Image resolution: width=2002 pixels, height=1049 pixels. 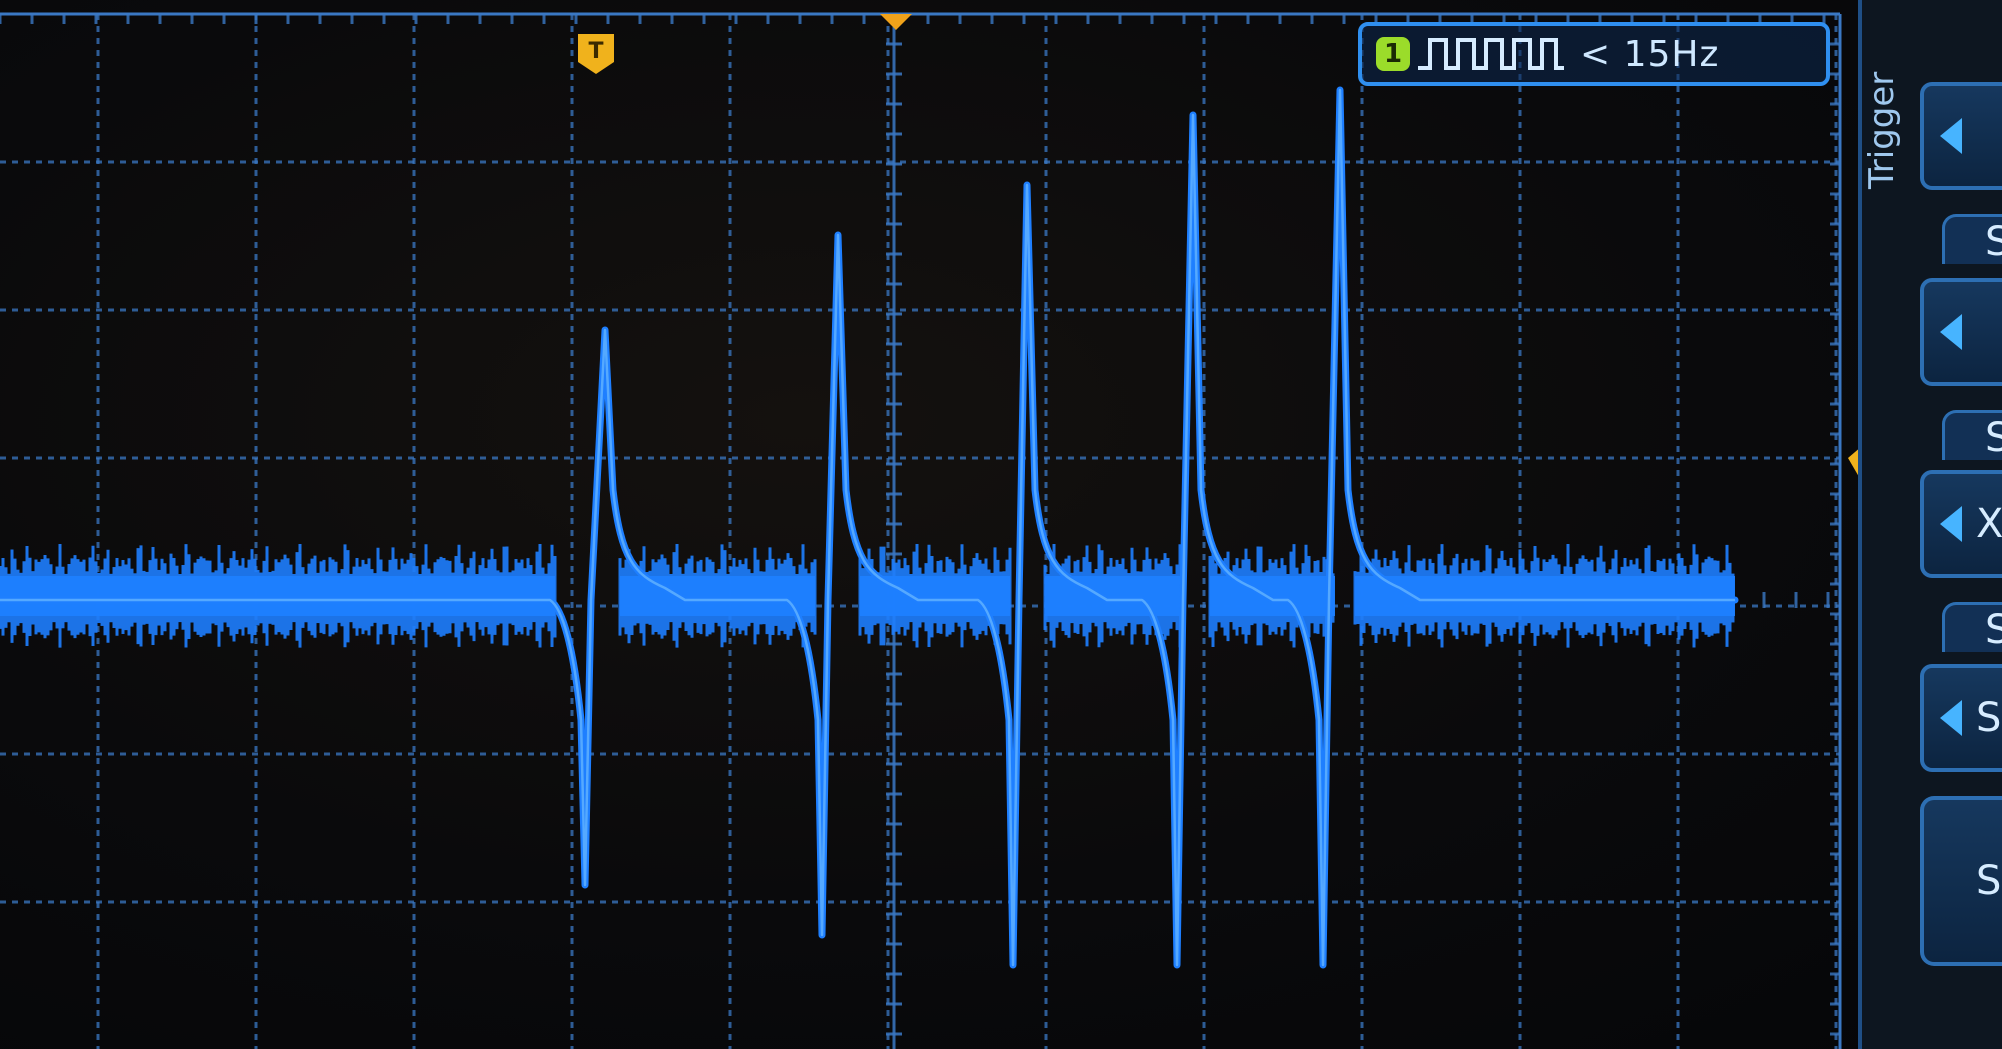 What do you see at coordinates (1989, 524) in the screenshot?
I see `softkey-3-label: X` at bounding box center [1989, 524].